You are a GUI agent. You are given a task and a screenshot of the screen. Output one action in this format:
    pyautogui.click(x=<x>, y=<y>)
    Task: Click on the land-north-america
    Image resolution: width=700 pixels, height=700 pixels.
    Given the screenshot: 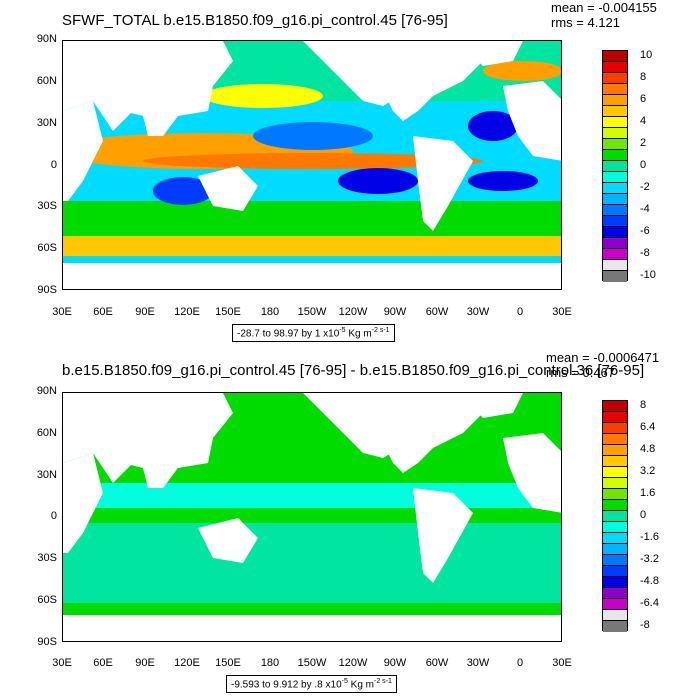 What is the action you would take?
    pyautogui.click(x=438, y=81)
    